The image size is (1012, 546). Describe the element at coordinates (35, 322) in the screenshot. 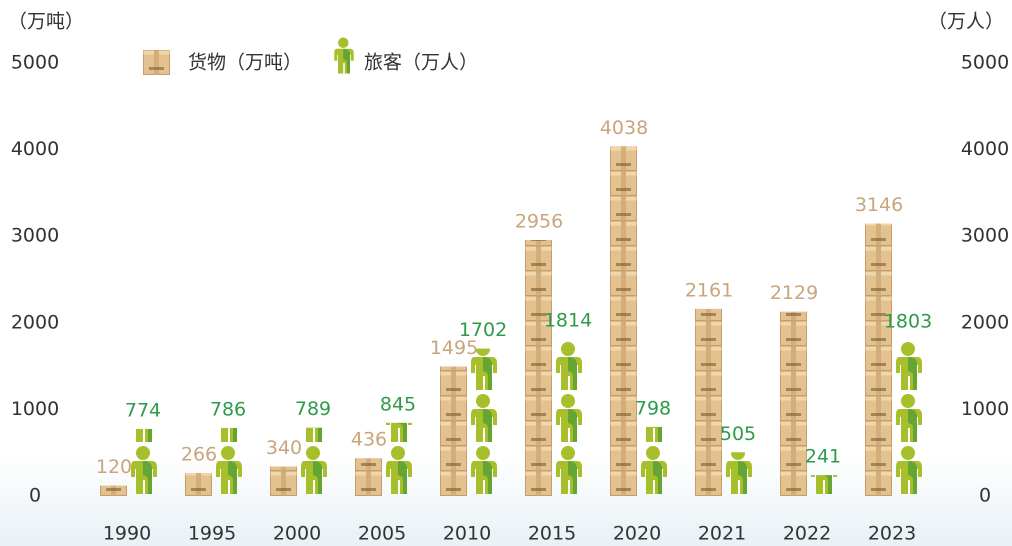

I see `y-tick-label: 2000` at that location.